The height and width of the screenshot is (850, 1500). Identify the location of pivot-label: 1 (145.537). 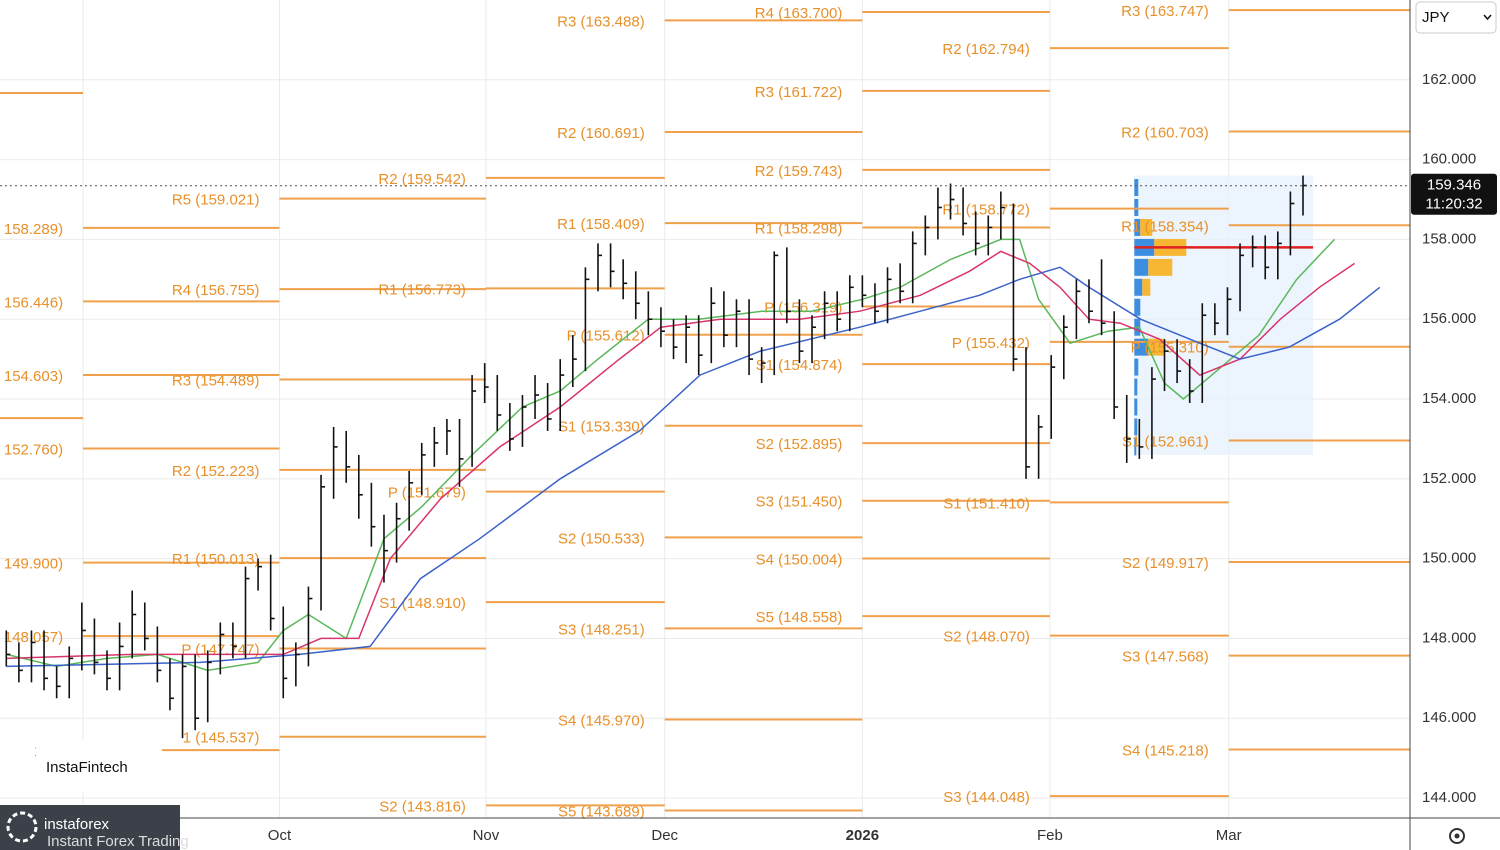
(221, 738).